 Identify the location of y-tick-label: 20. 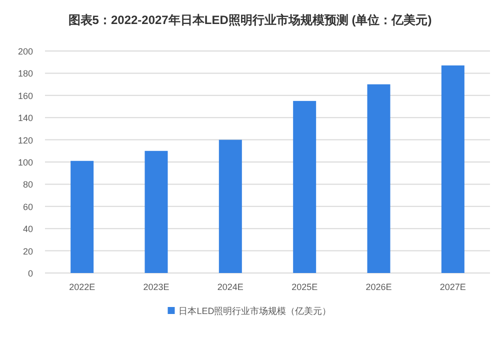
(27, 251).